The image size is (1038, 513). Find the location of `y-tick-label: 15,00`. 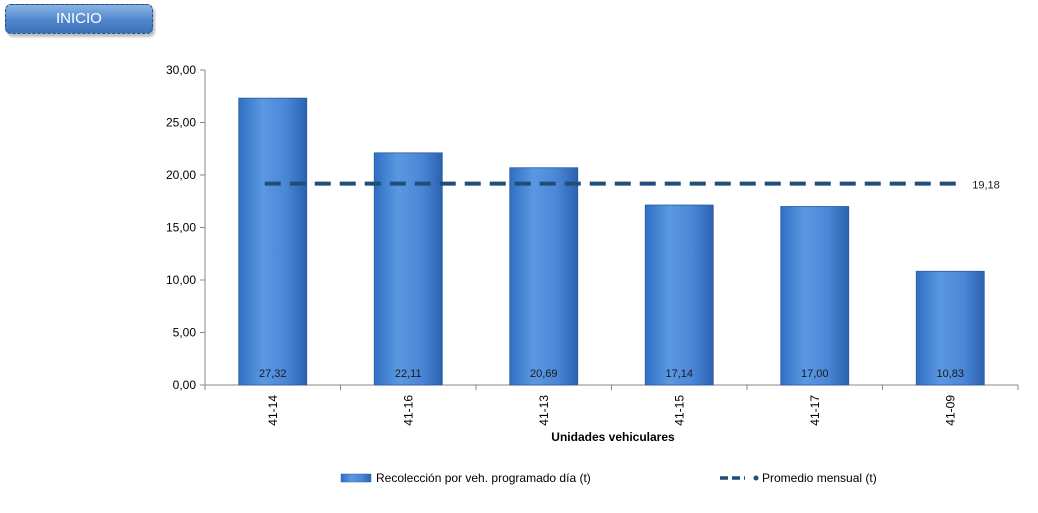

y-tick-label: 15,00 is located at coordinates (181, 228).